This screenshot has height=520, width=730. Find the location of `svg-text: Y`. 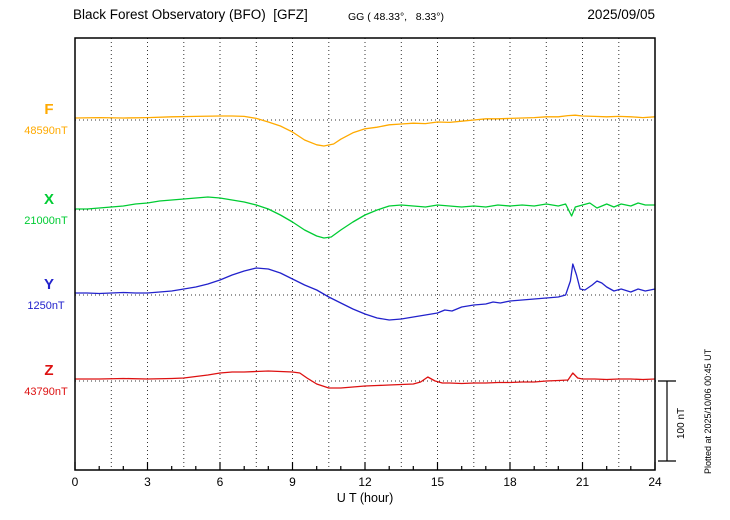

svg-text: Y is located at coordinates (49, 284).